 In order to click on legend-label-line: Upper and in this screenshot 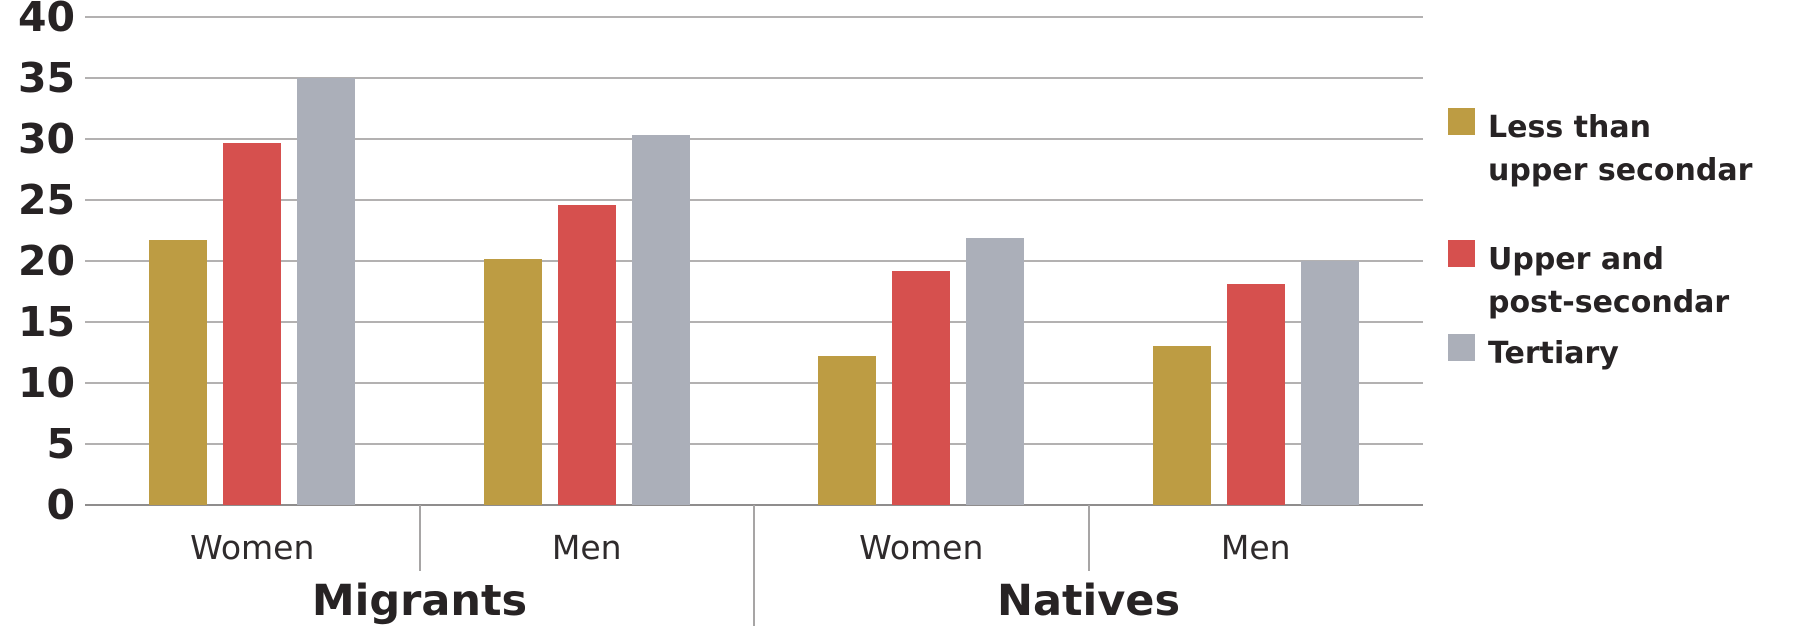, I will do `click(1576, 259)`.